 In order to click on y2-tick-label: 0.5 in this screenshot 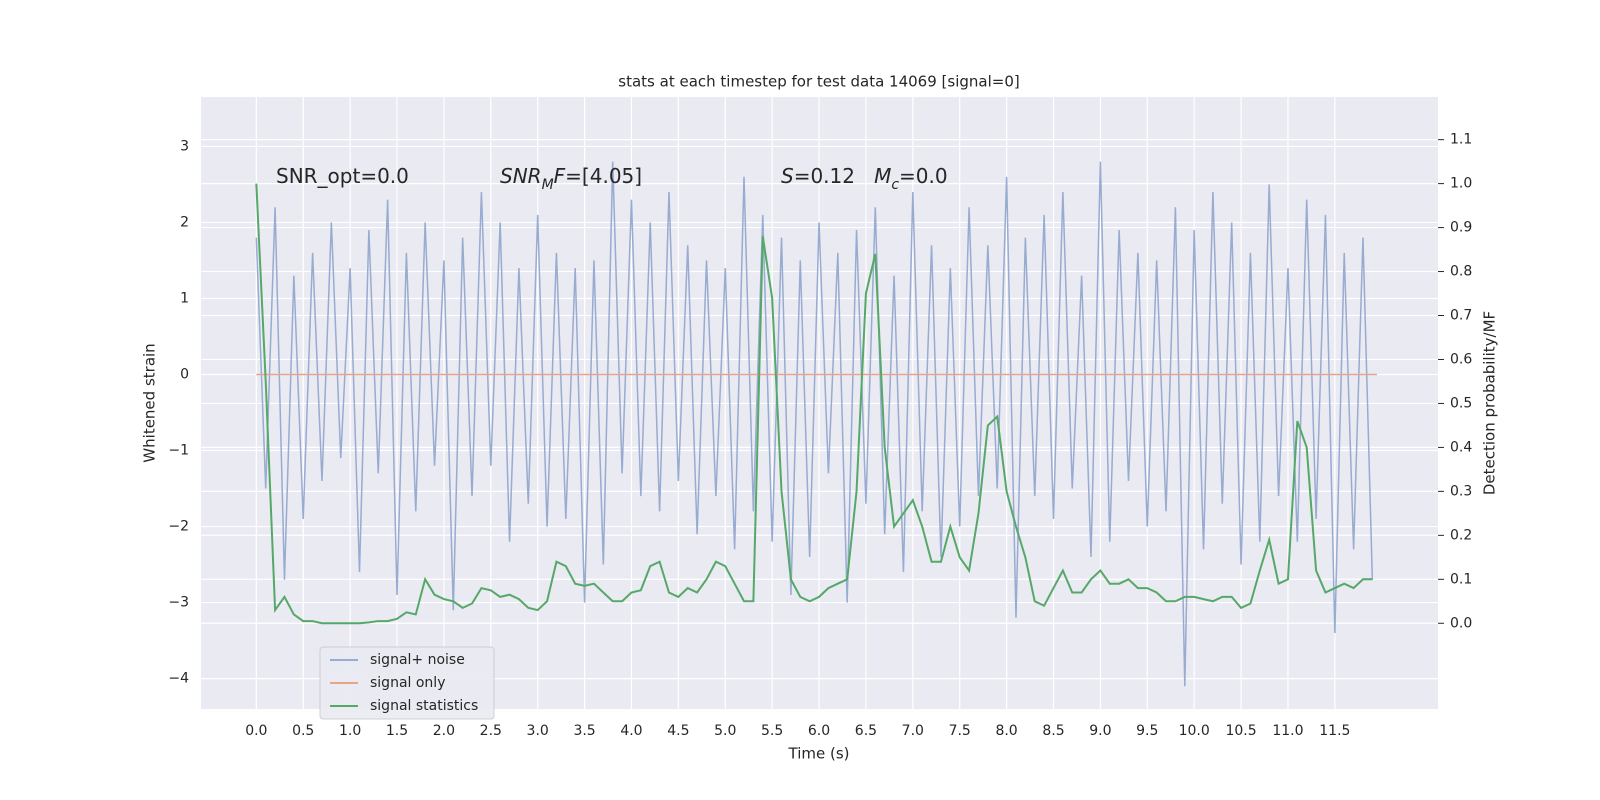, I will do `click(1461, 403)`.